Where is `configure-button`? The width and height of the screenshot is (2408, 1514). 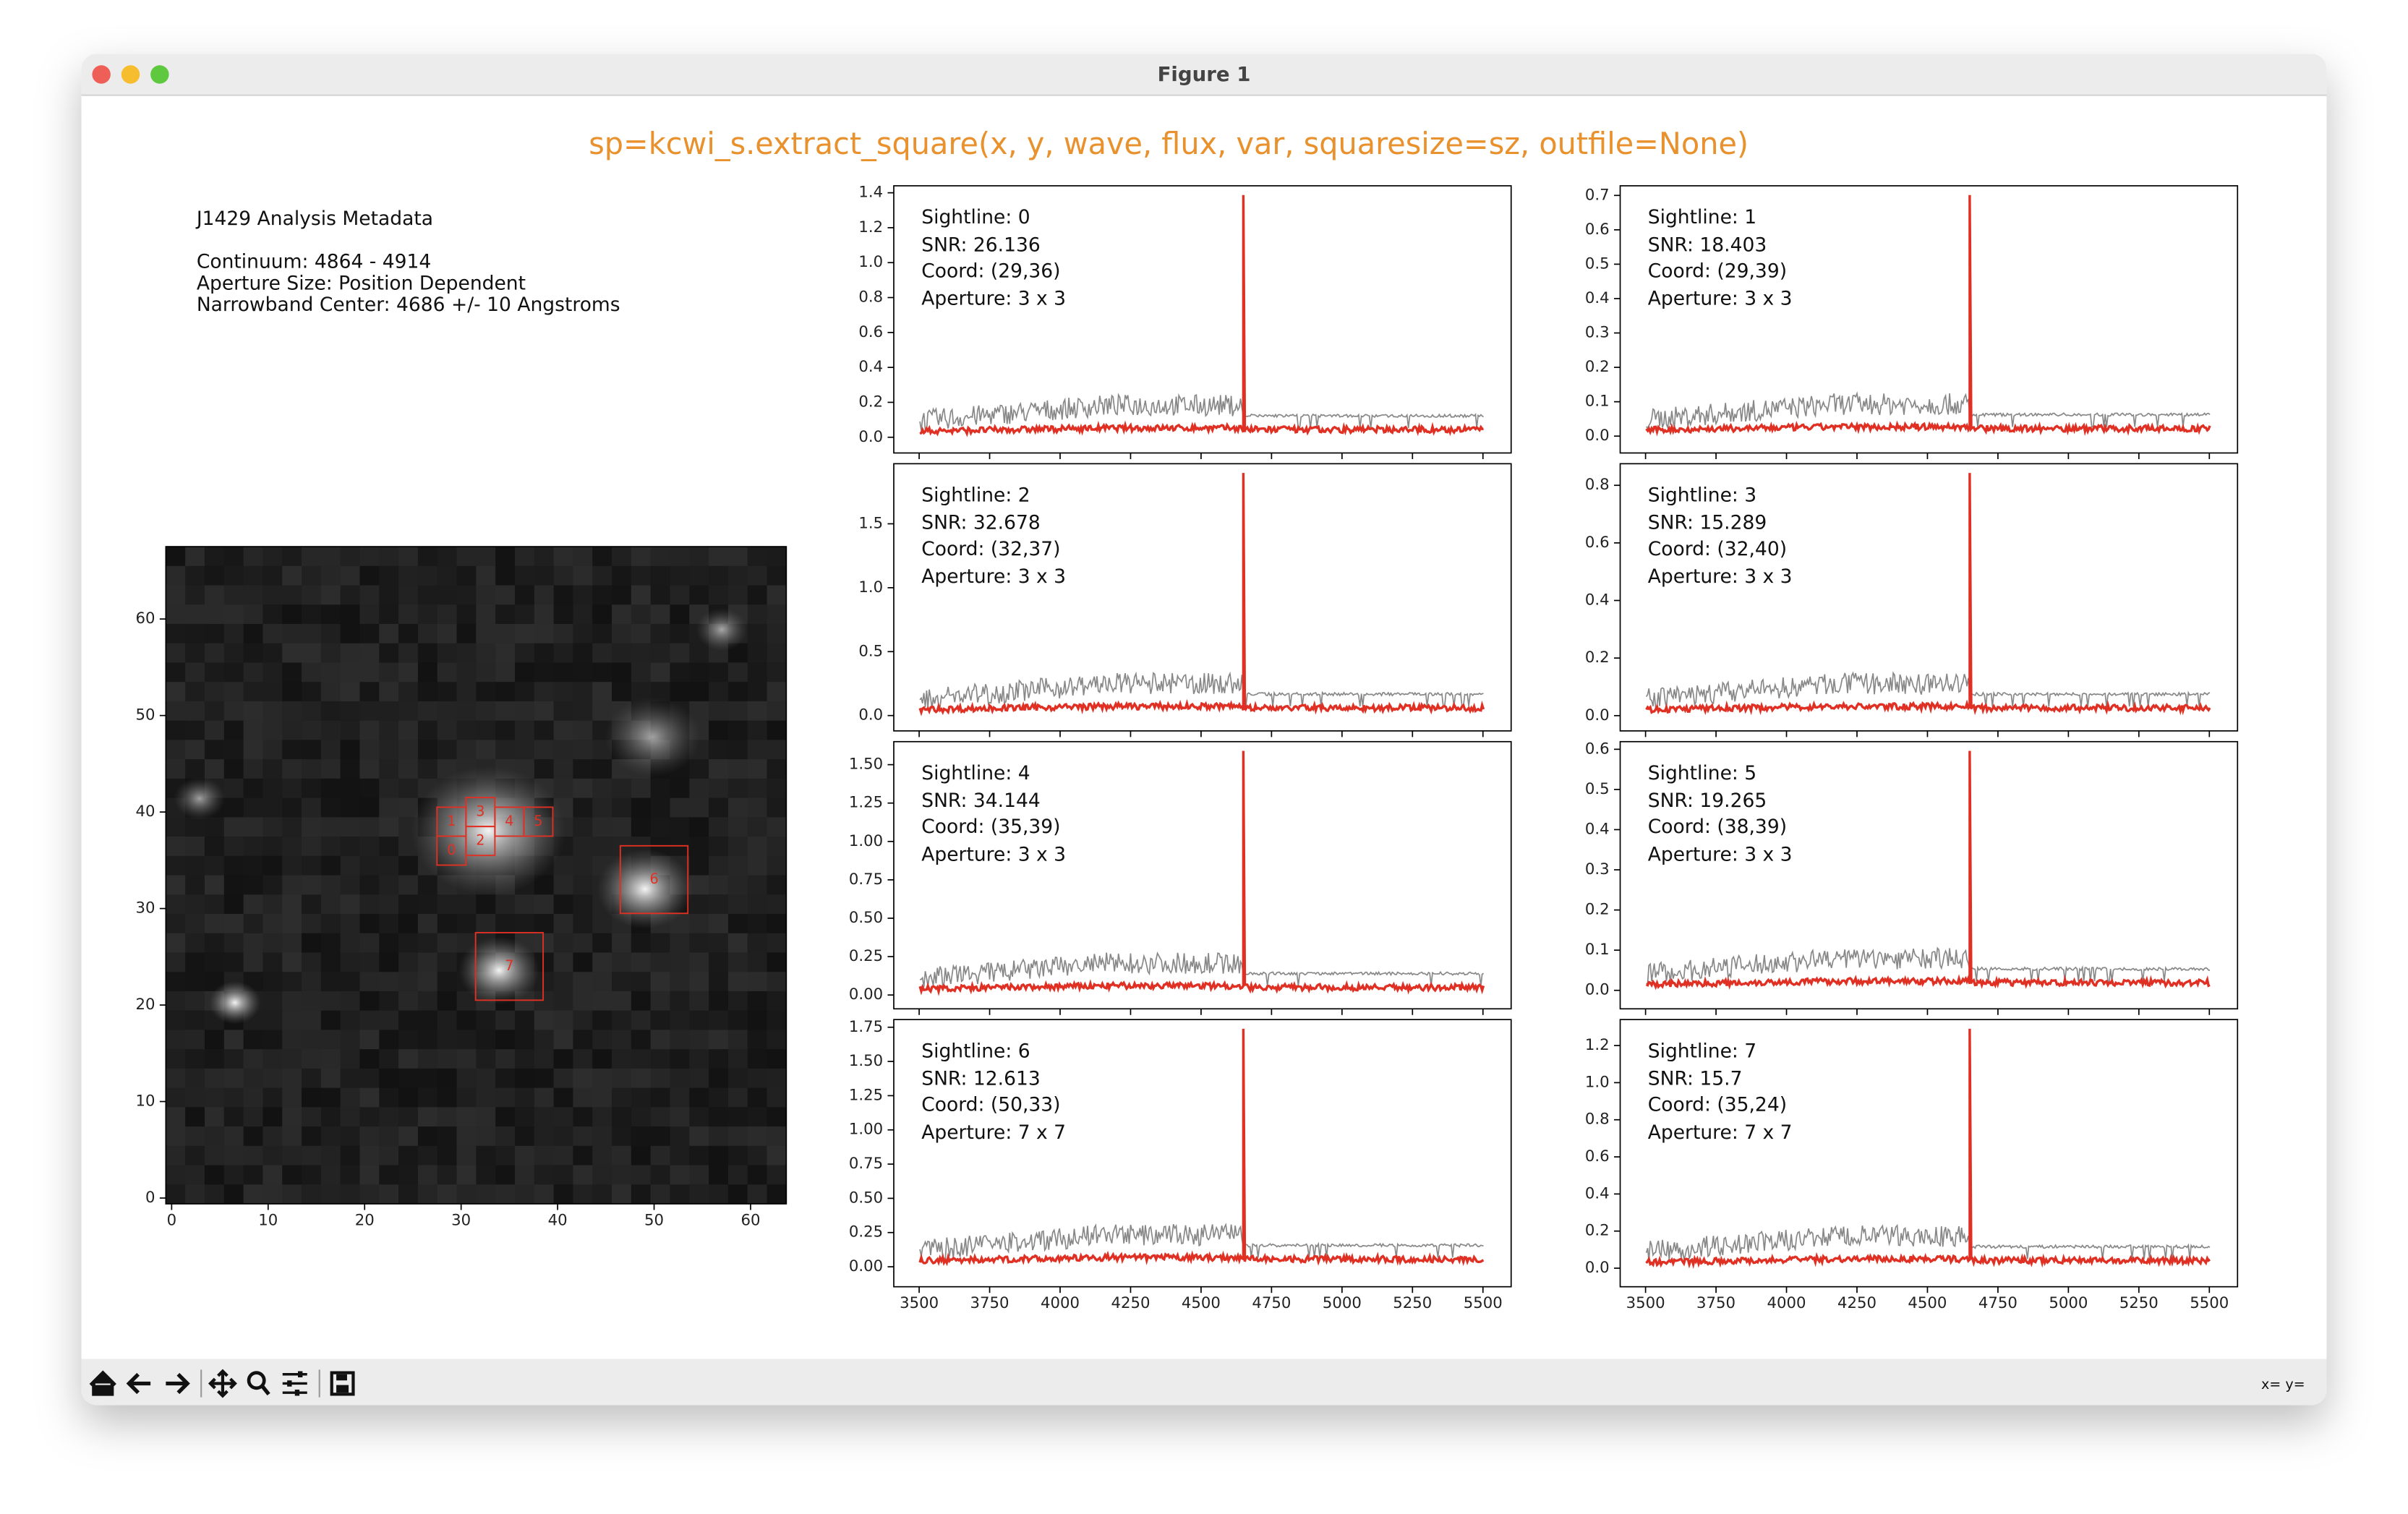 configure-button is located at coordinates (294, 1384).